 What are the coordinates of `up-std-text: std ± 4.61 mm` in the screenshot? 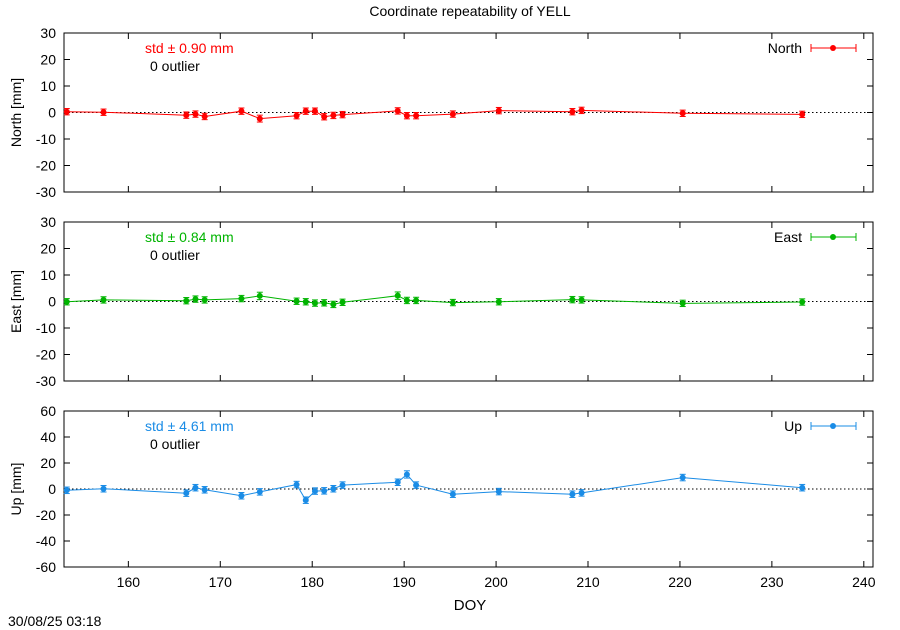 It's located at (189, 426).